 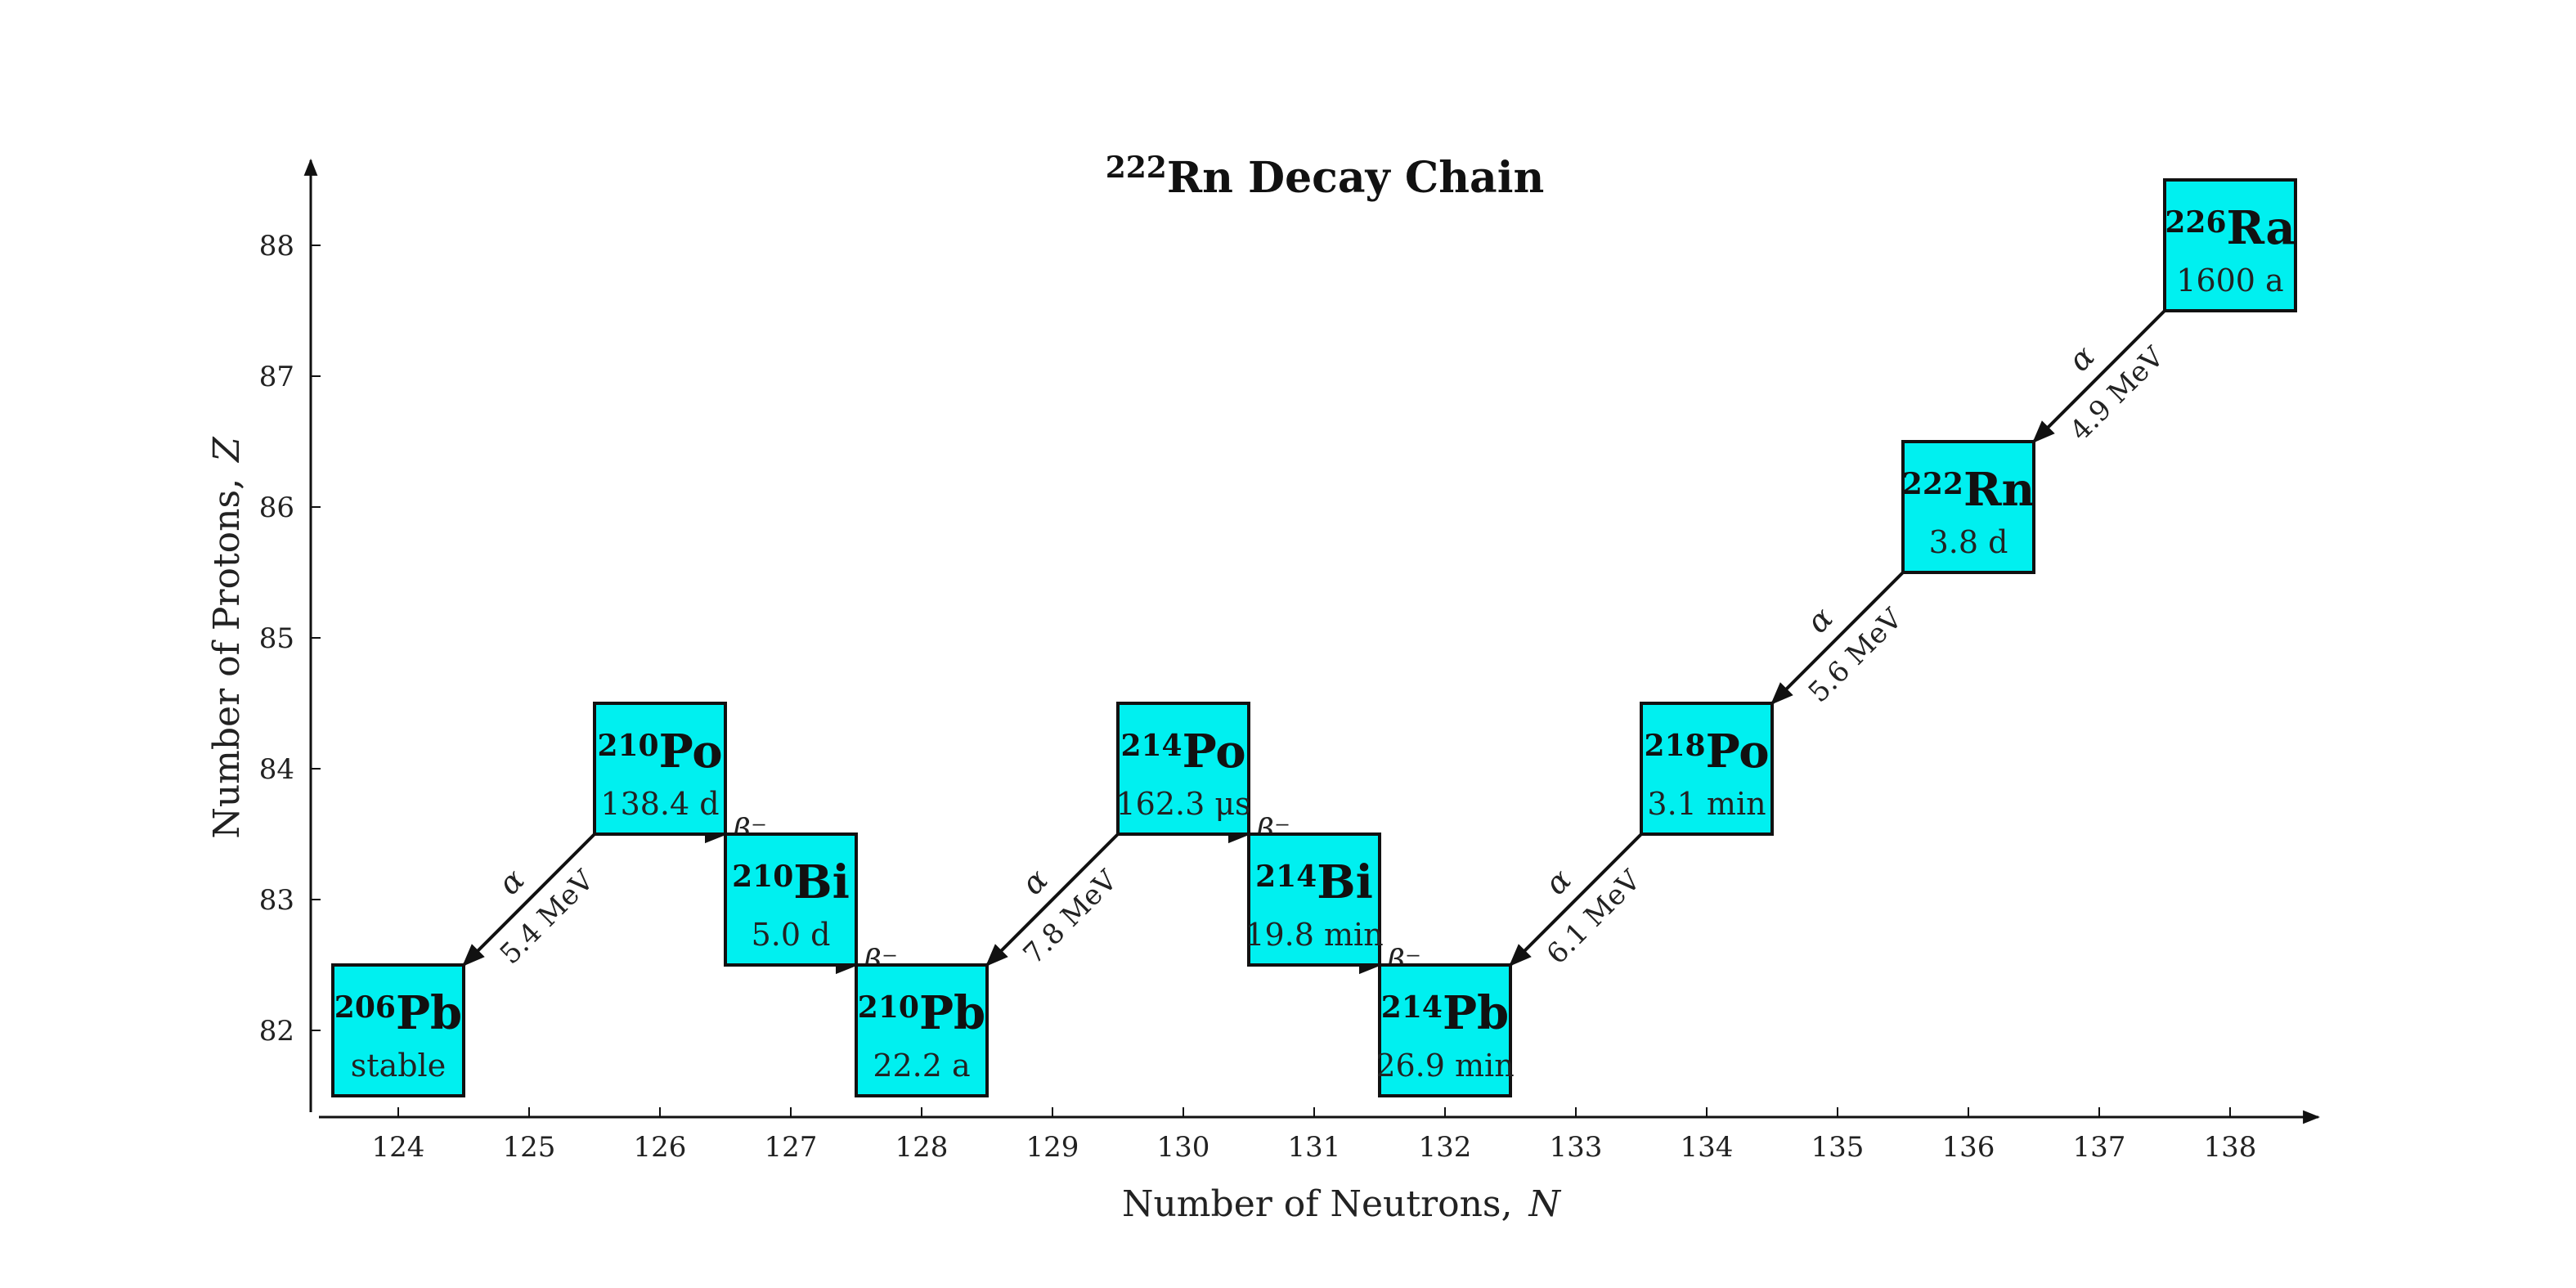 What do you see at coordinates (2229, 281) in the screenshot?
I see `nuclide-half-life: 1600 a` at bounding box center [2229, 281].